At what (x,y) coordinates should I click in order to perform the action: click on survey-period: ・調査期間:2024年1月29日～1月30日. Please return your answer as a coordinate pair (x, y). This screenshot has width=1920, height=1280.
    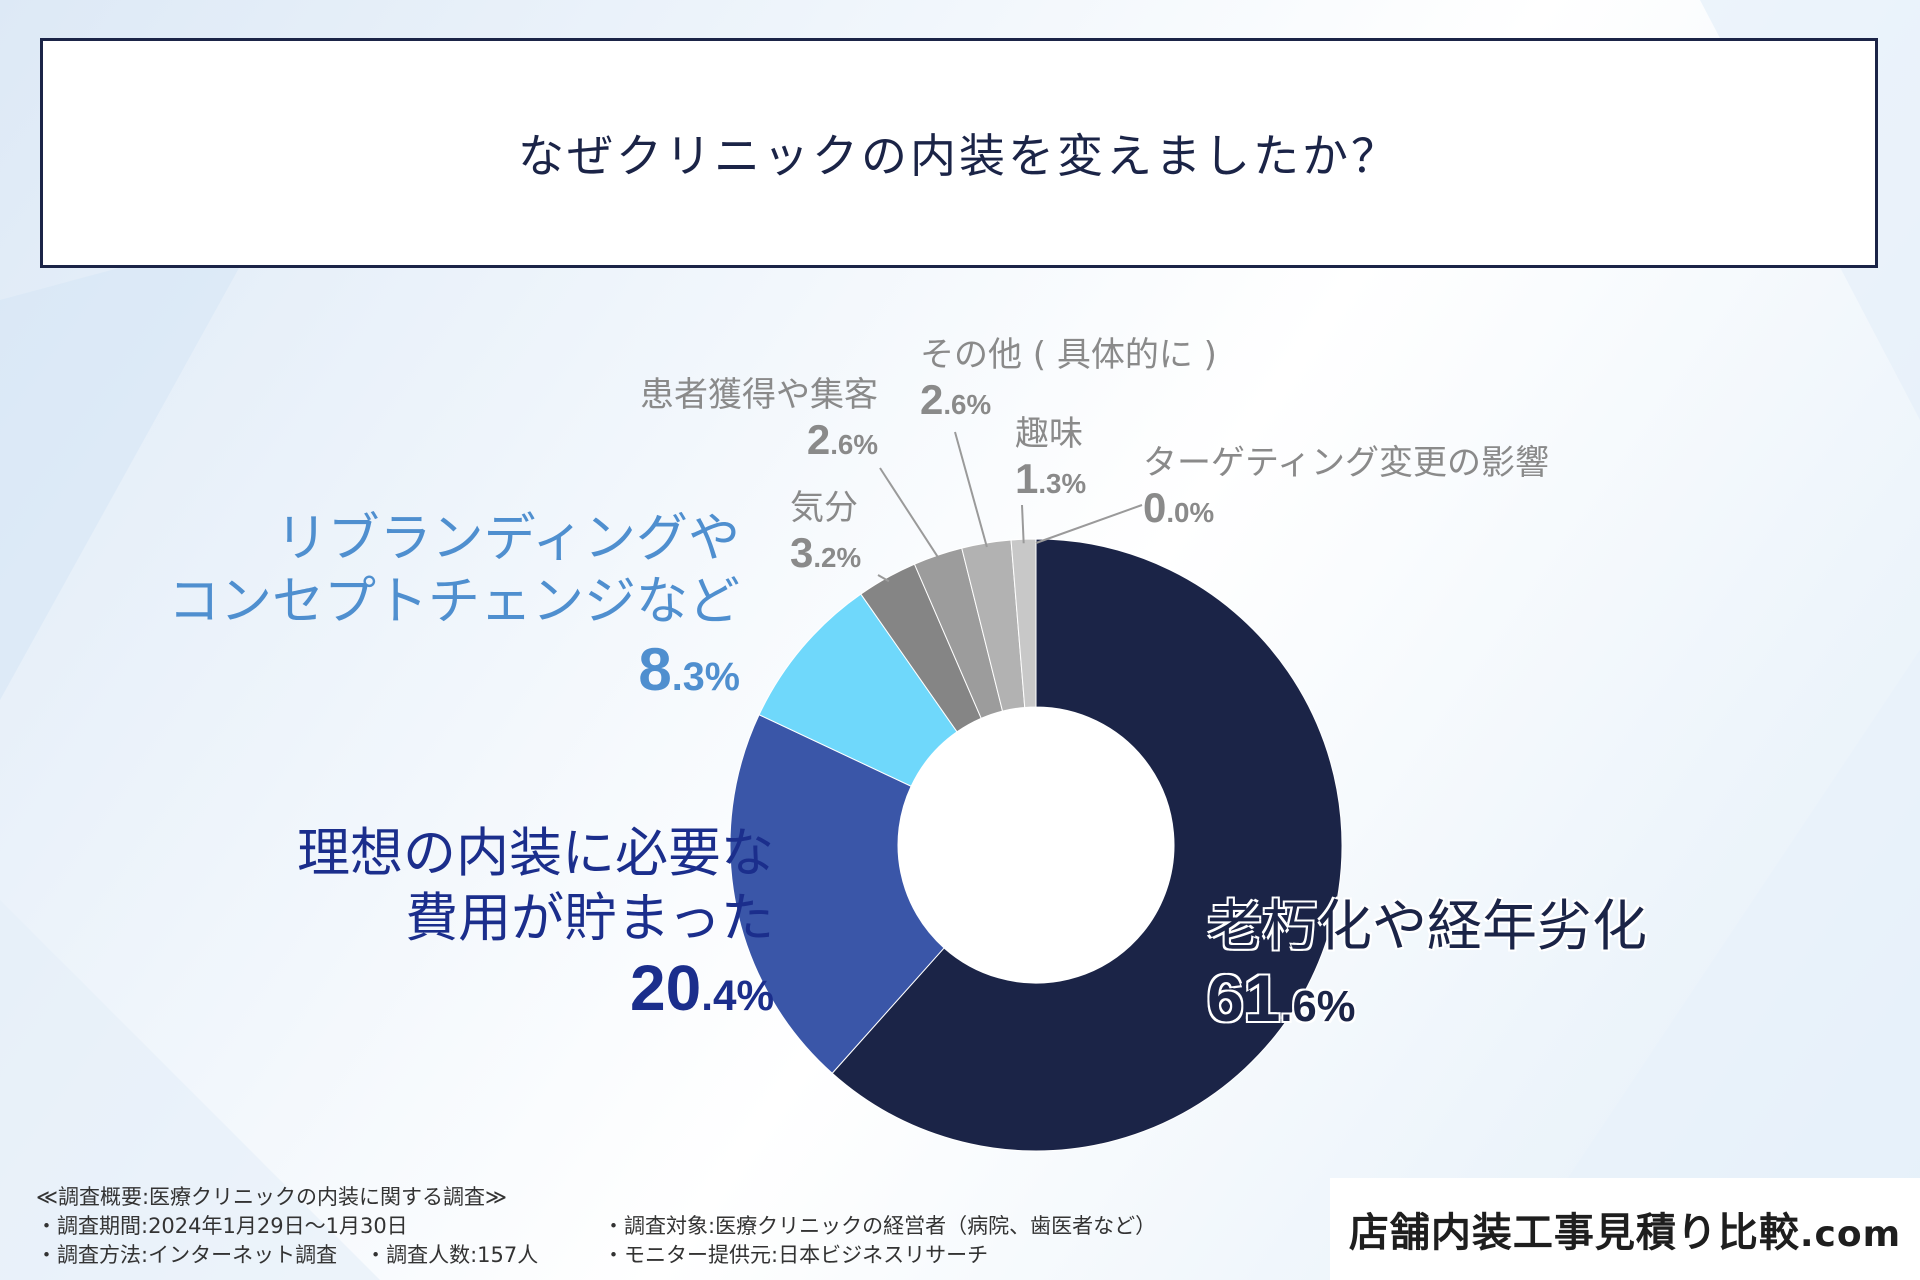
    Looking at the image, I should click on (222, 1226).